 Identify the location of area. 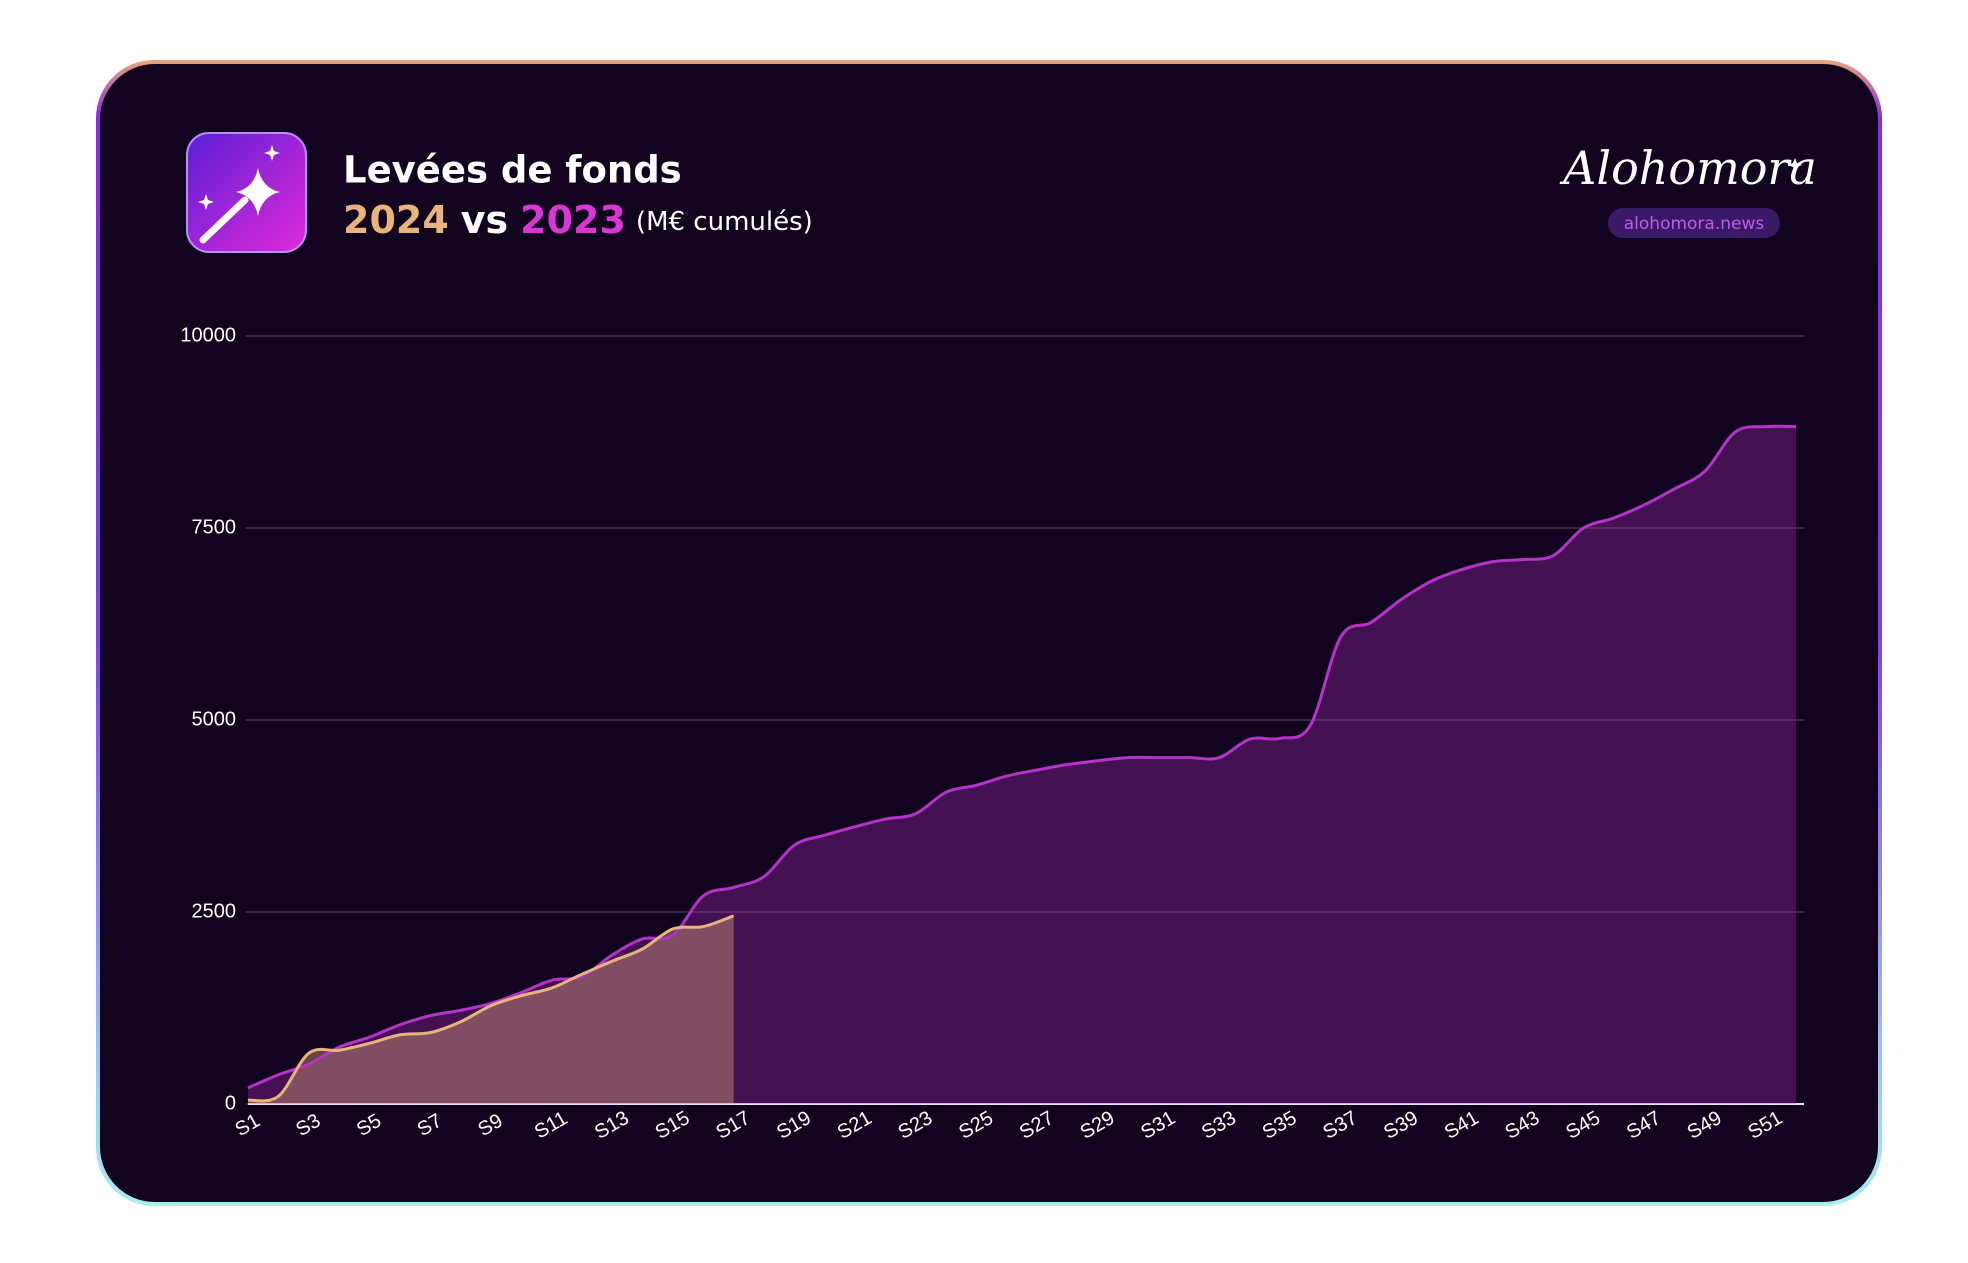
(491, 1009).